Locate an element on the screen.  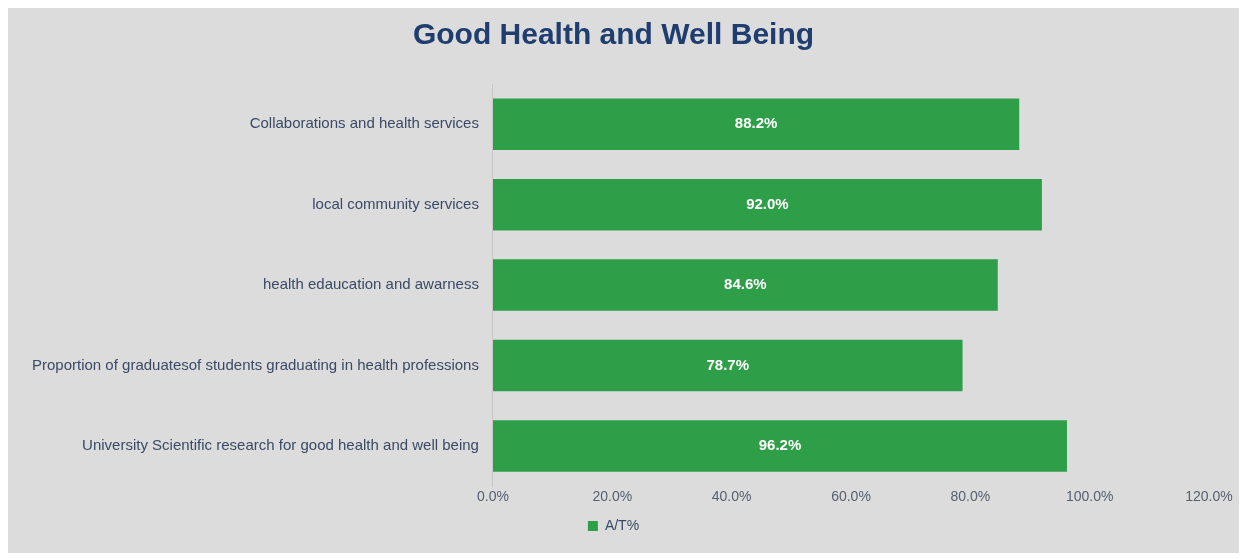
data-label: 84.6% is located at coordinates (745, 284).